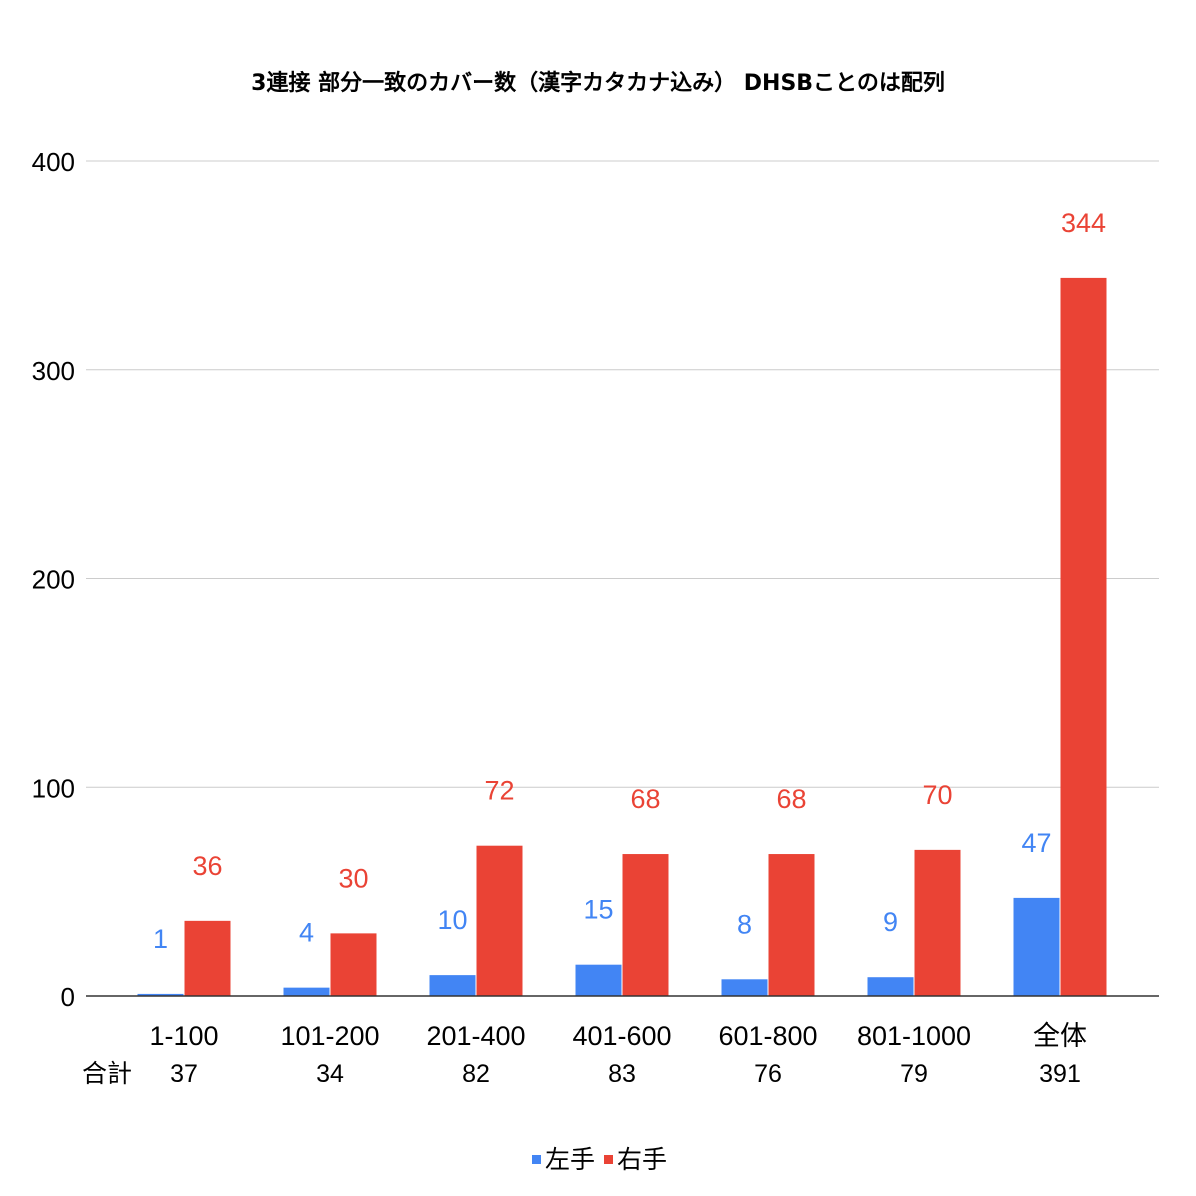 The width and height of the screenshot is (1196, 1196). Describe the element at coordinates (914, 1036) in the screenshot. I see `x-category-label: 801-1000` at that location.